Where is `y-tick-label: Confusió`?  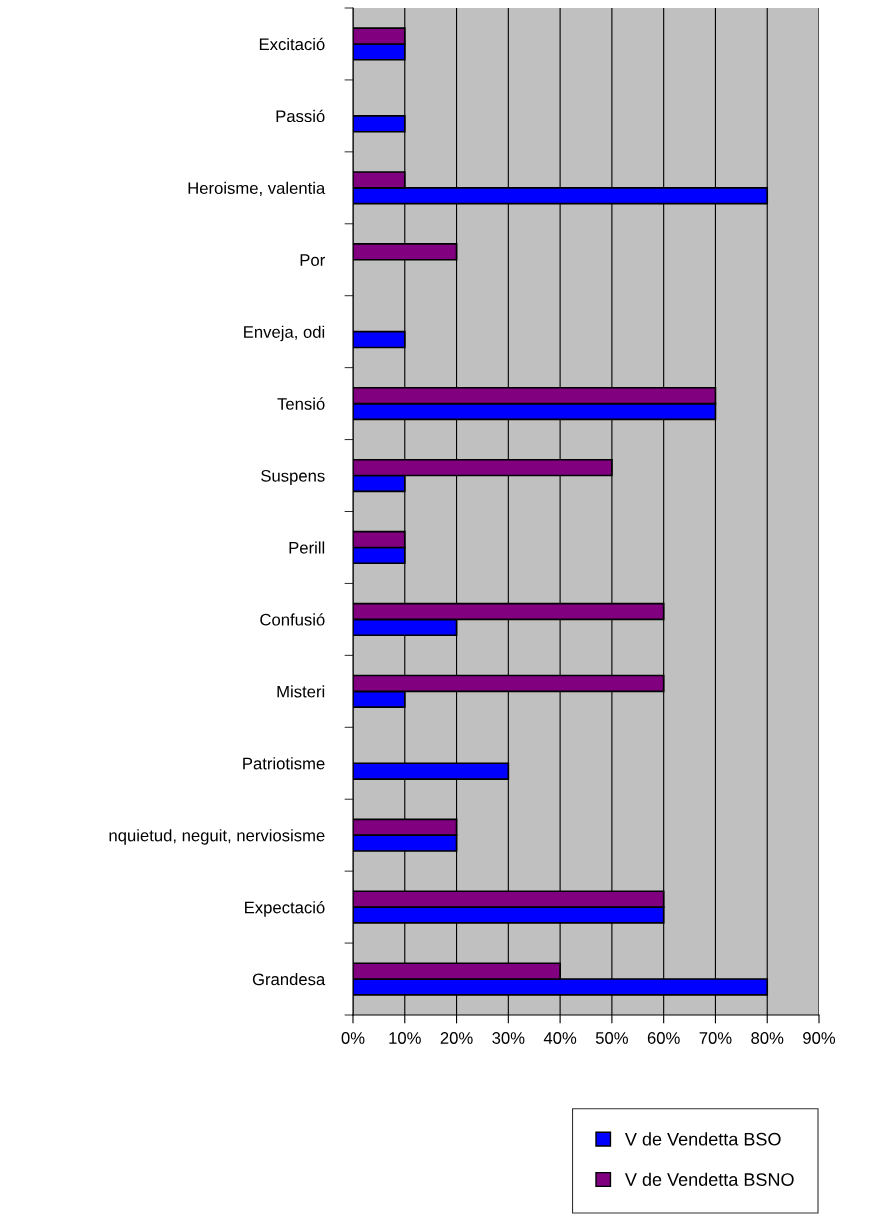 y-tick-label: Confusió is located at coordinates (292, 619).